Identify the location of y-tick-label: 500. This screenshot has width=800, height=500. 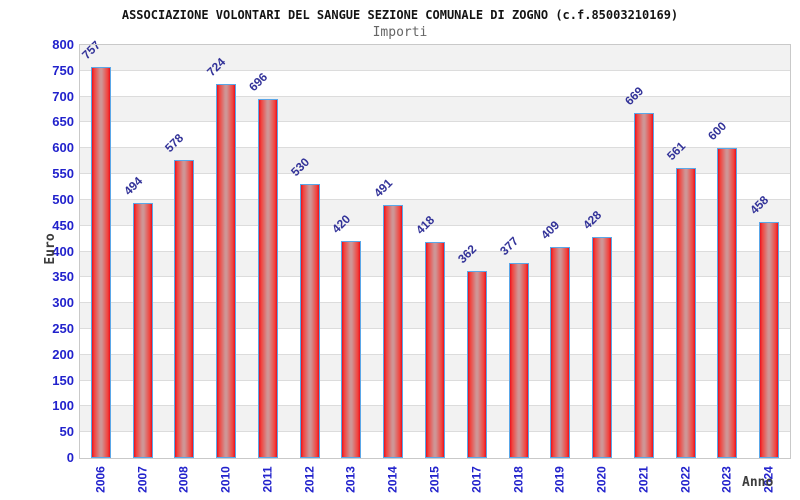
(63, 199).